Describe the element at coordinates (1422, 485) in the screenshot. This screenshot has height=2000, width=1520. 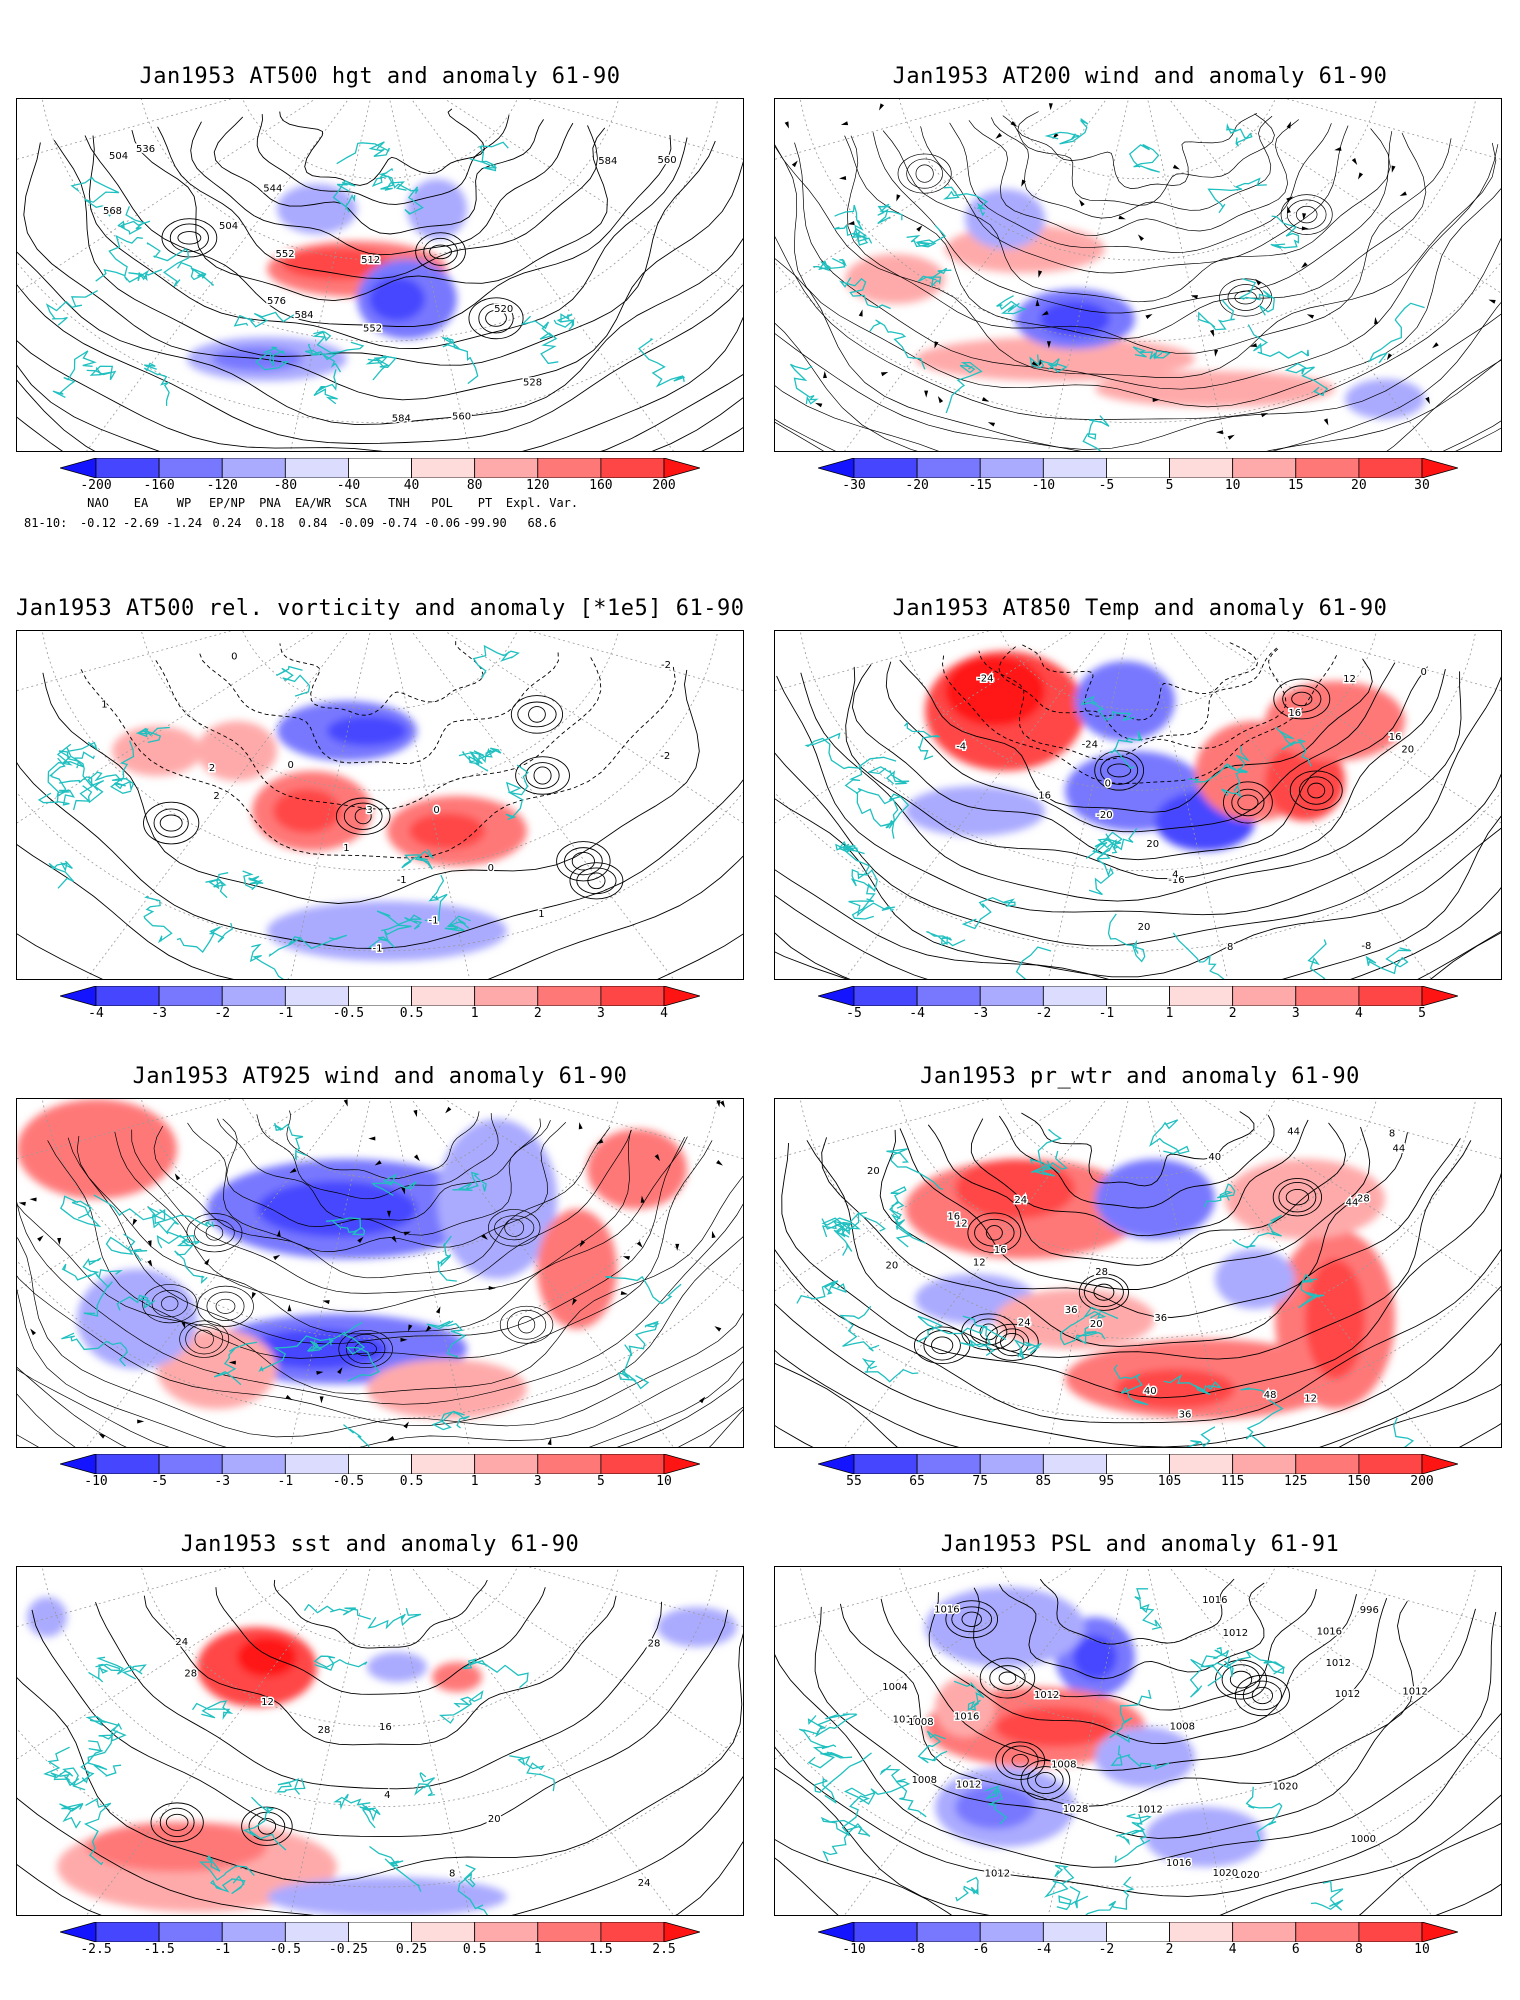
I see `colorbar-tick-label: 30` at that location.